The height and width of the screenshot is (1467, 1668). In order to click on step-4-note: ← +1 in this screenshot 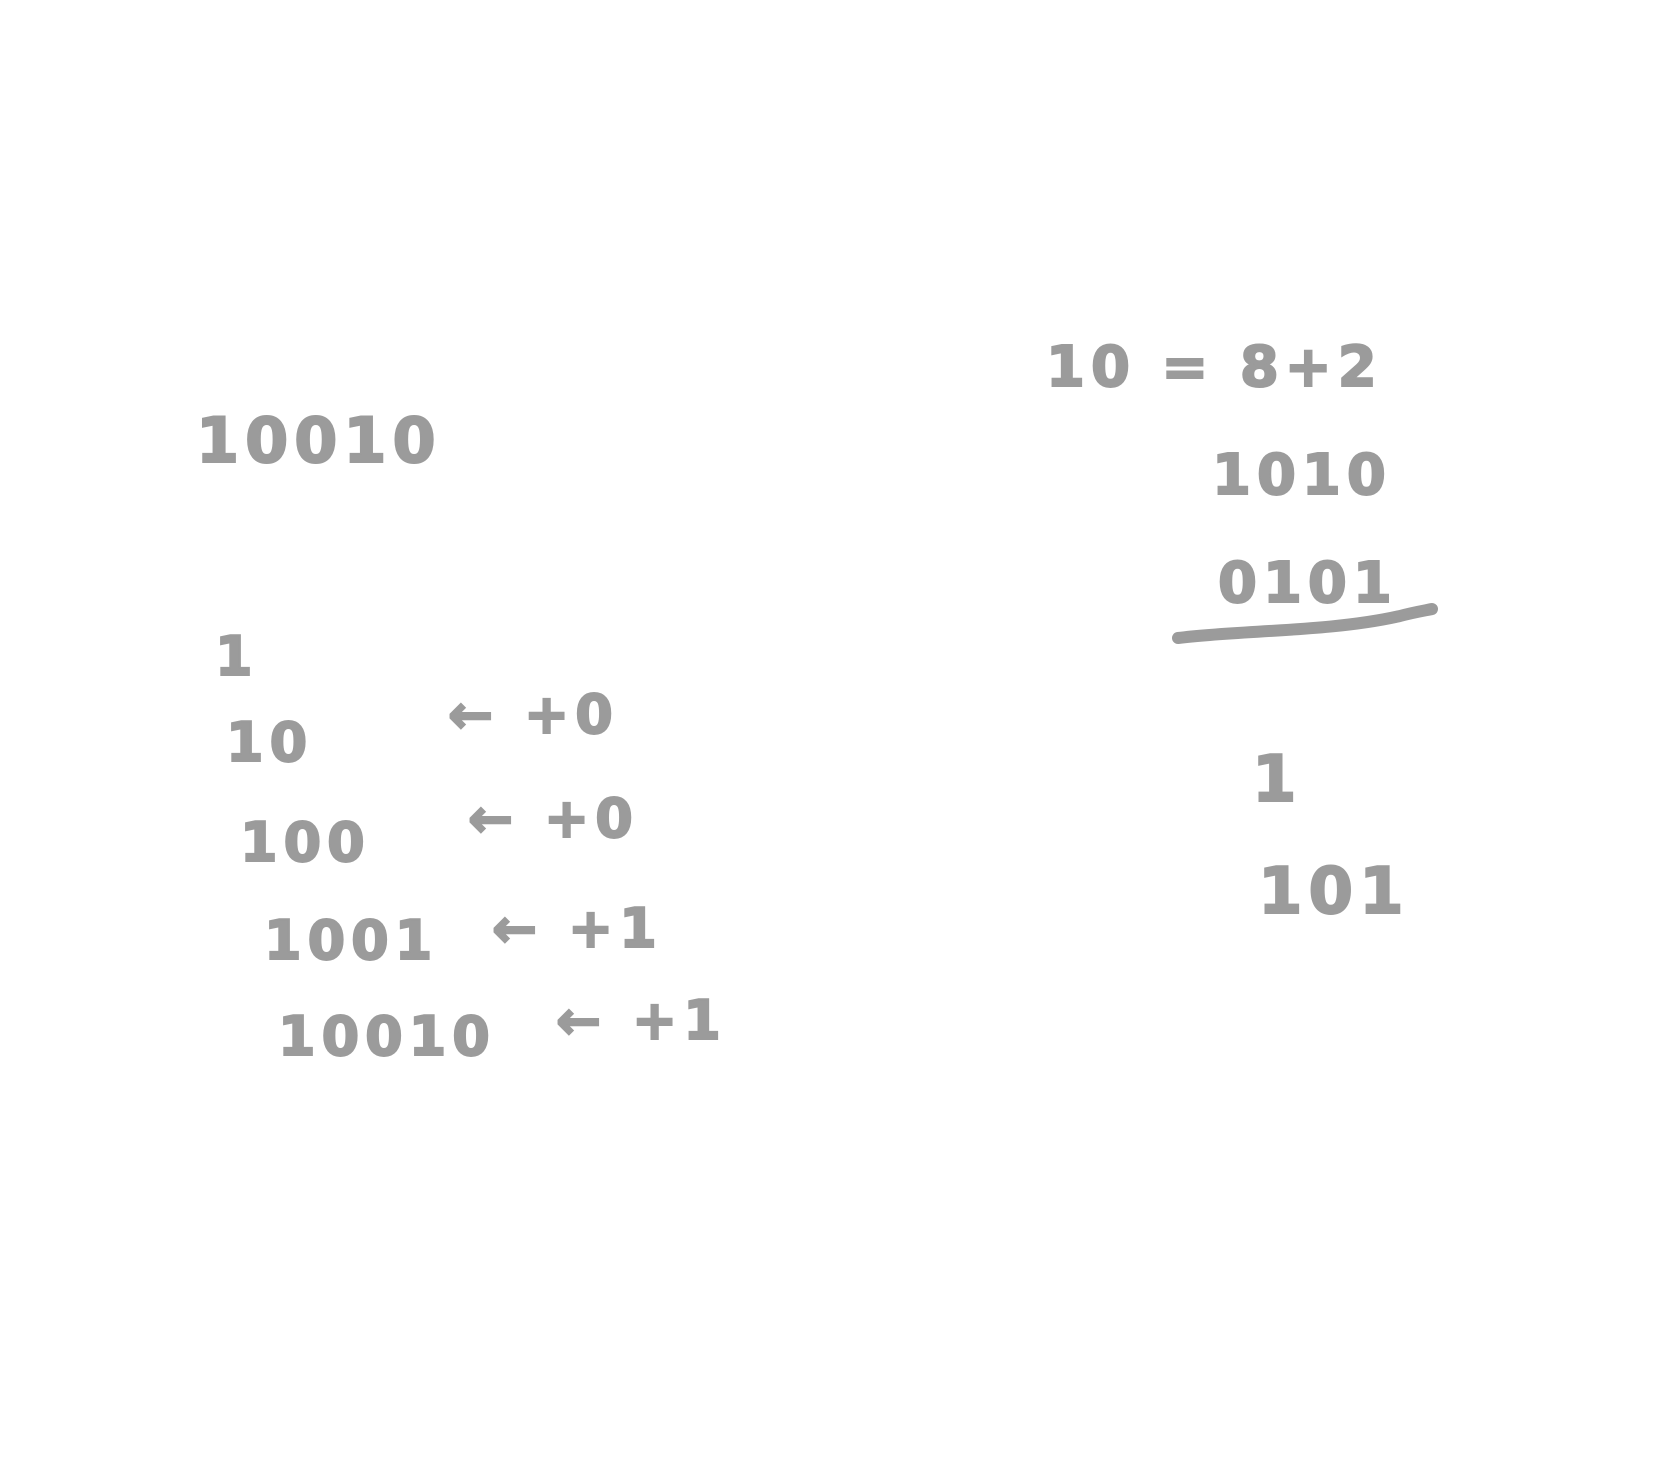, I will do `click(577, 928)`.